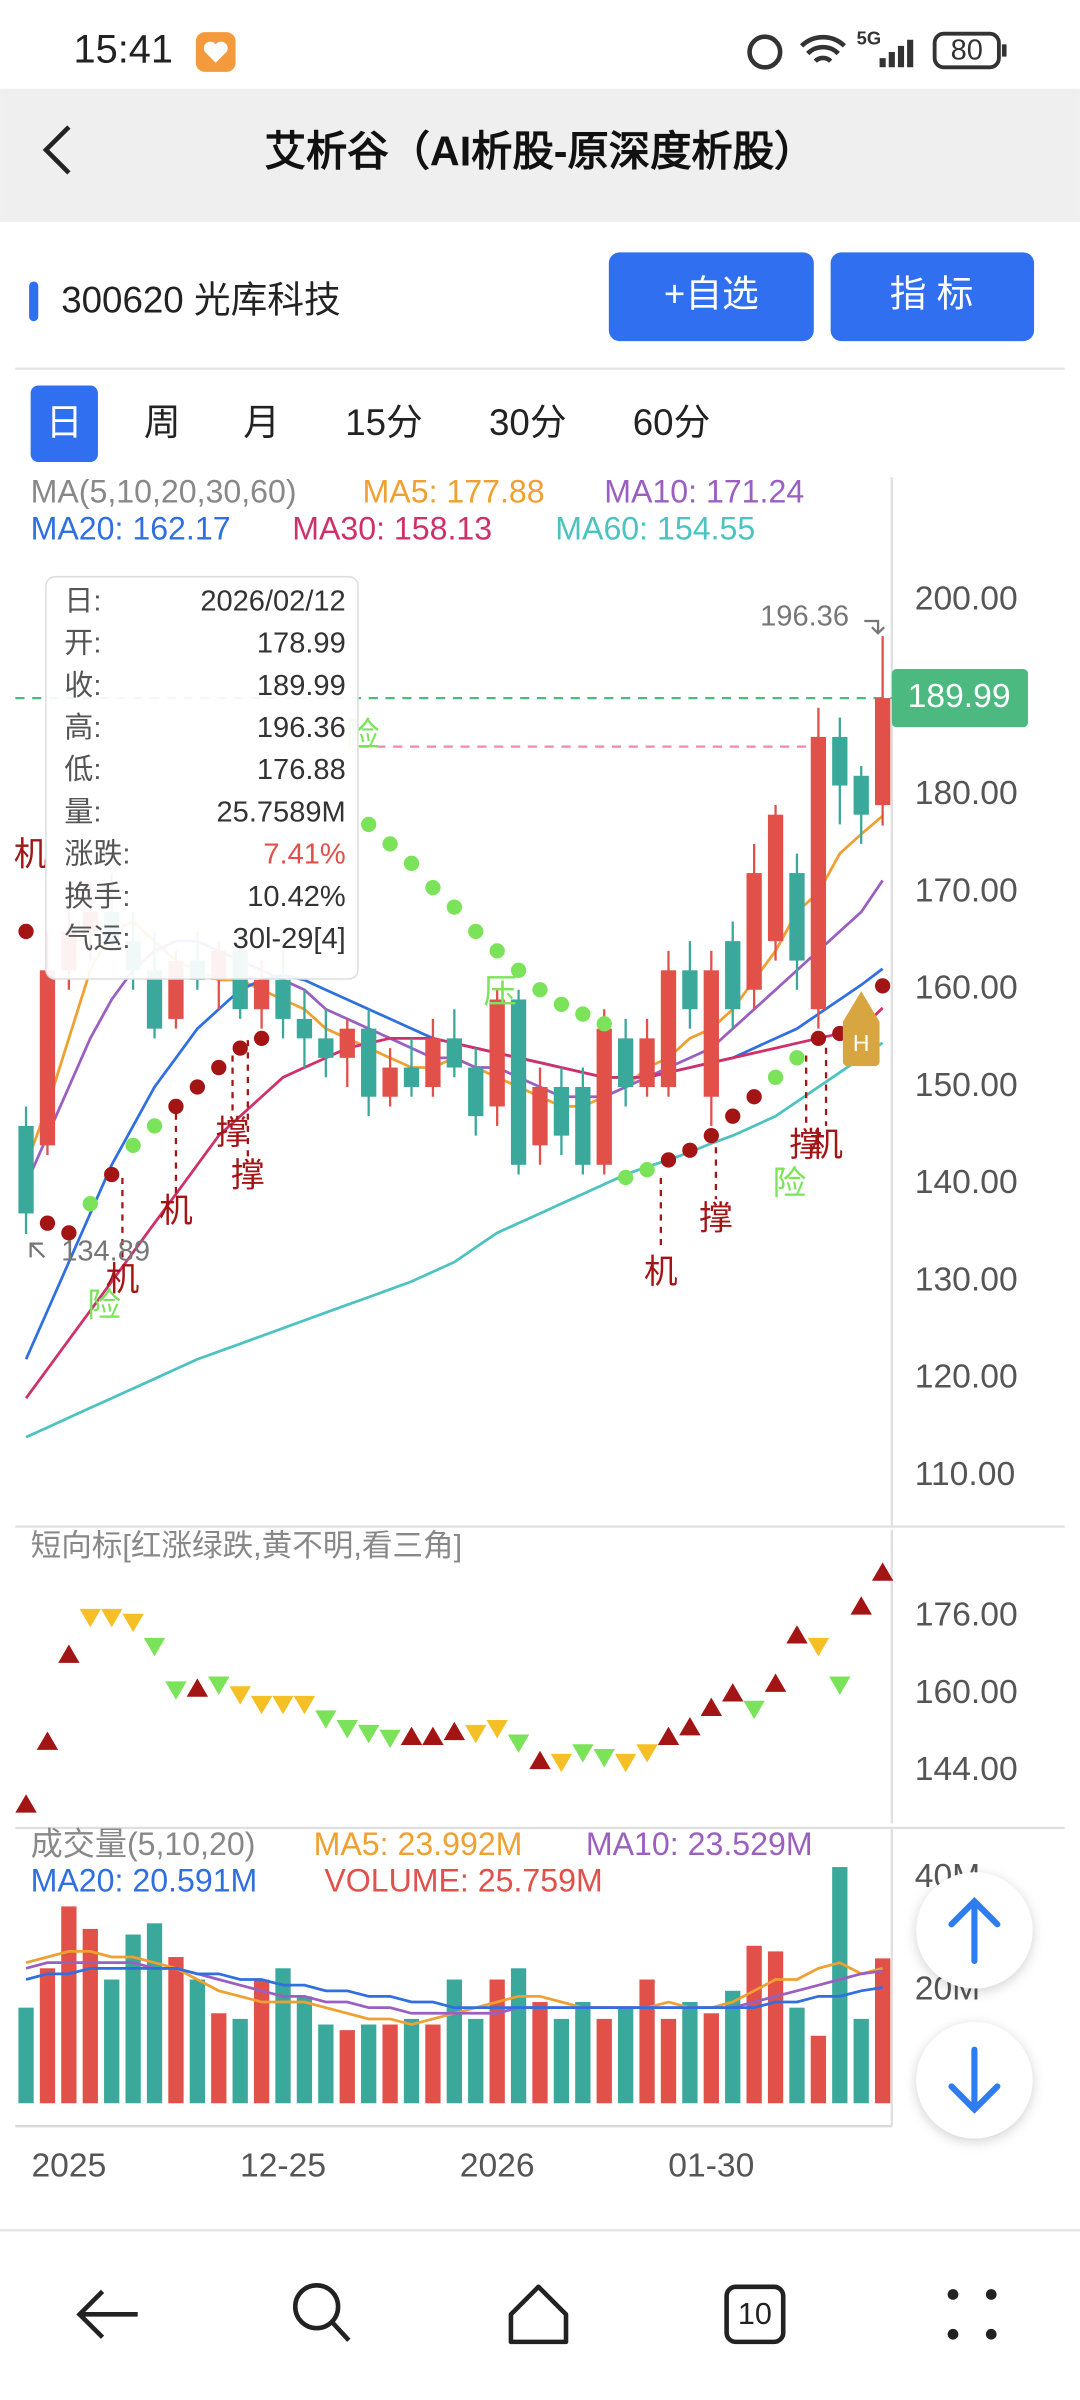 This screenshot has height=2400, width=1080. I want to click on tooltip-value: 189.99, so click(301, 686).